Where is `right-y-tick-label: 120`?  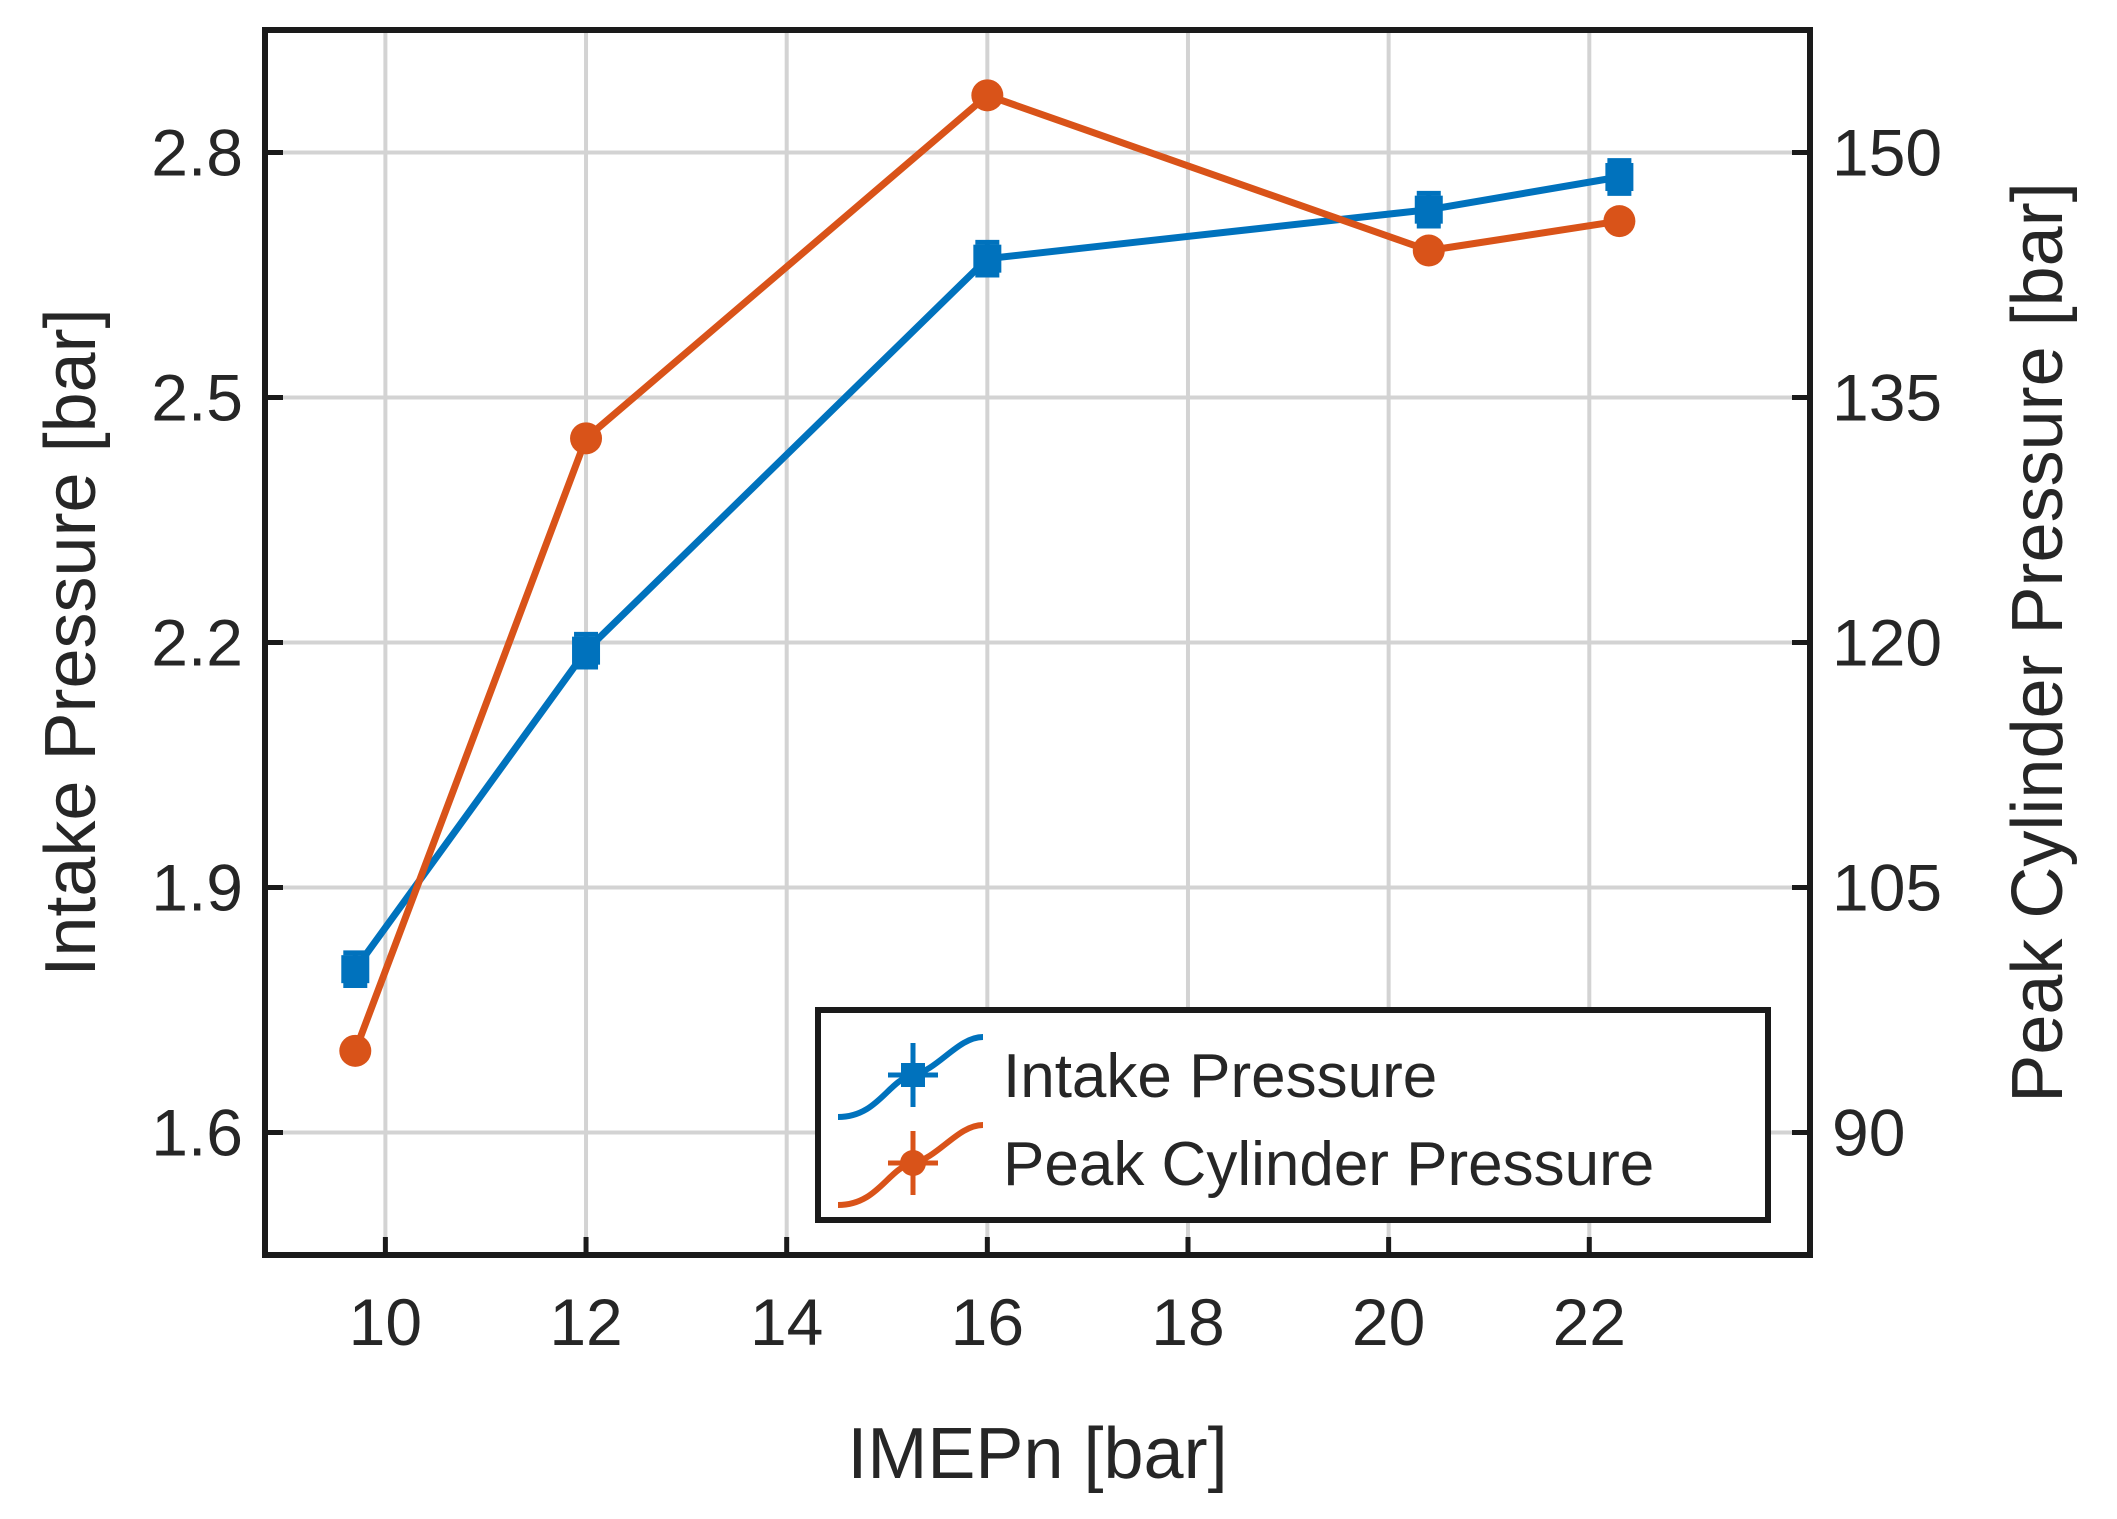 right-y-tick-label: 120 is located at coordinates (1887, 643).